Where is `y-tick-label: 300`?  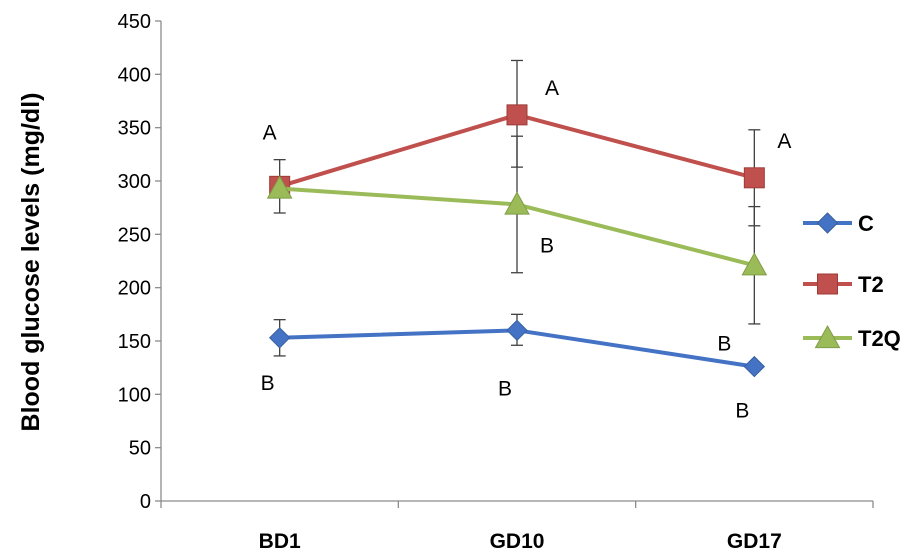
y-tick-label: 300 is located at coordinates (134, 182).